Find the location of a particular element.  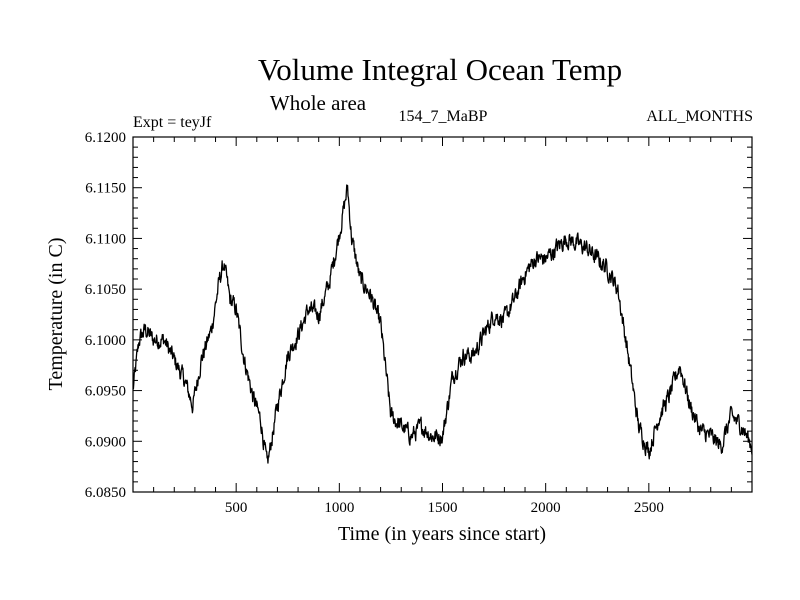

run-label: 154_7_MaBP is located at coordinates (443, 116).